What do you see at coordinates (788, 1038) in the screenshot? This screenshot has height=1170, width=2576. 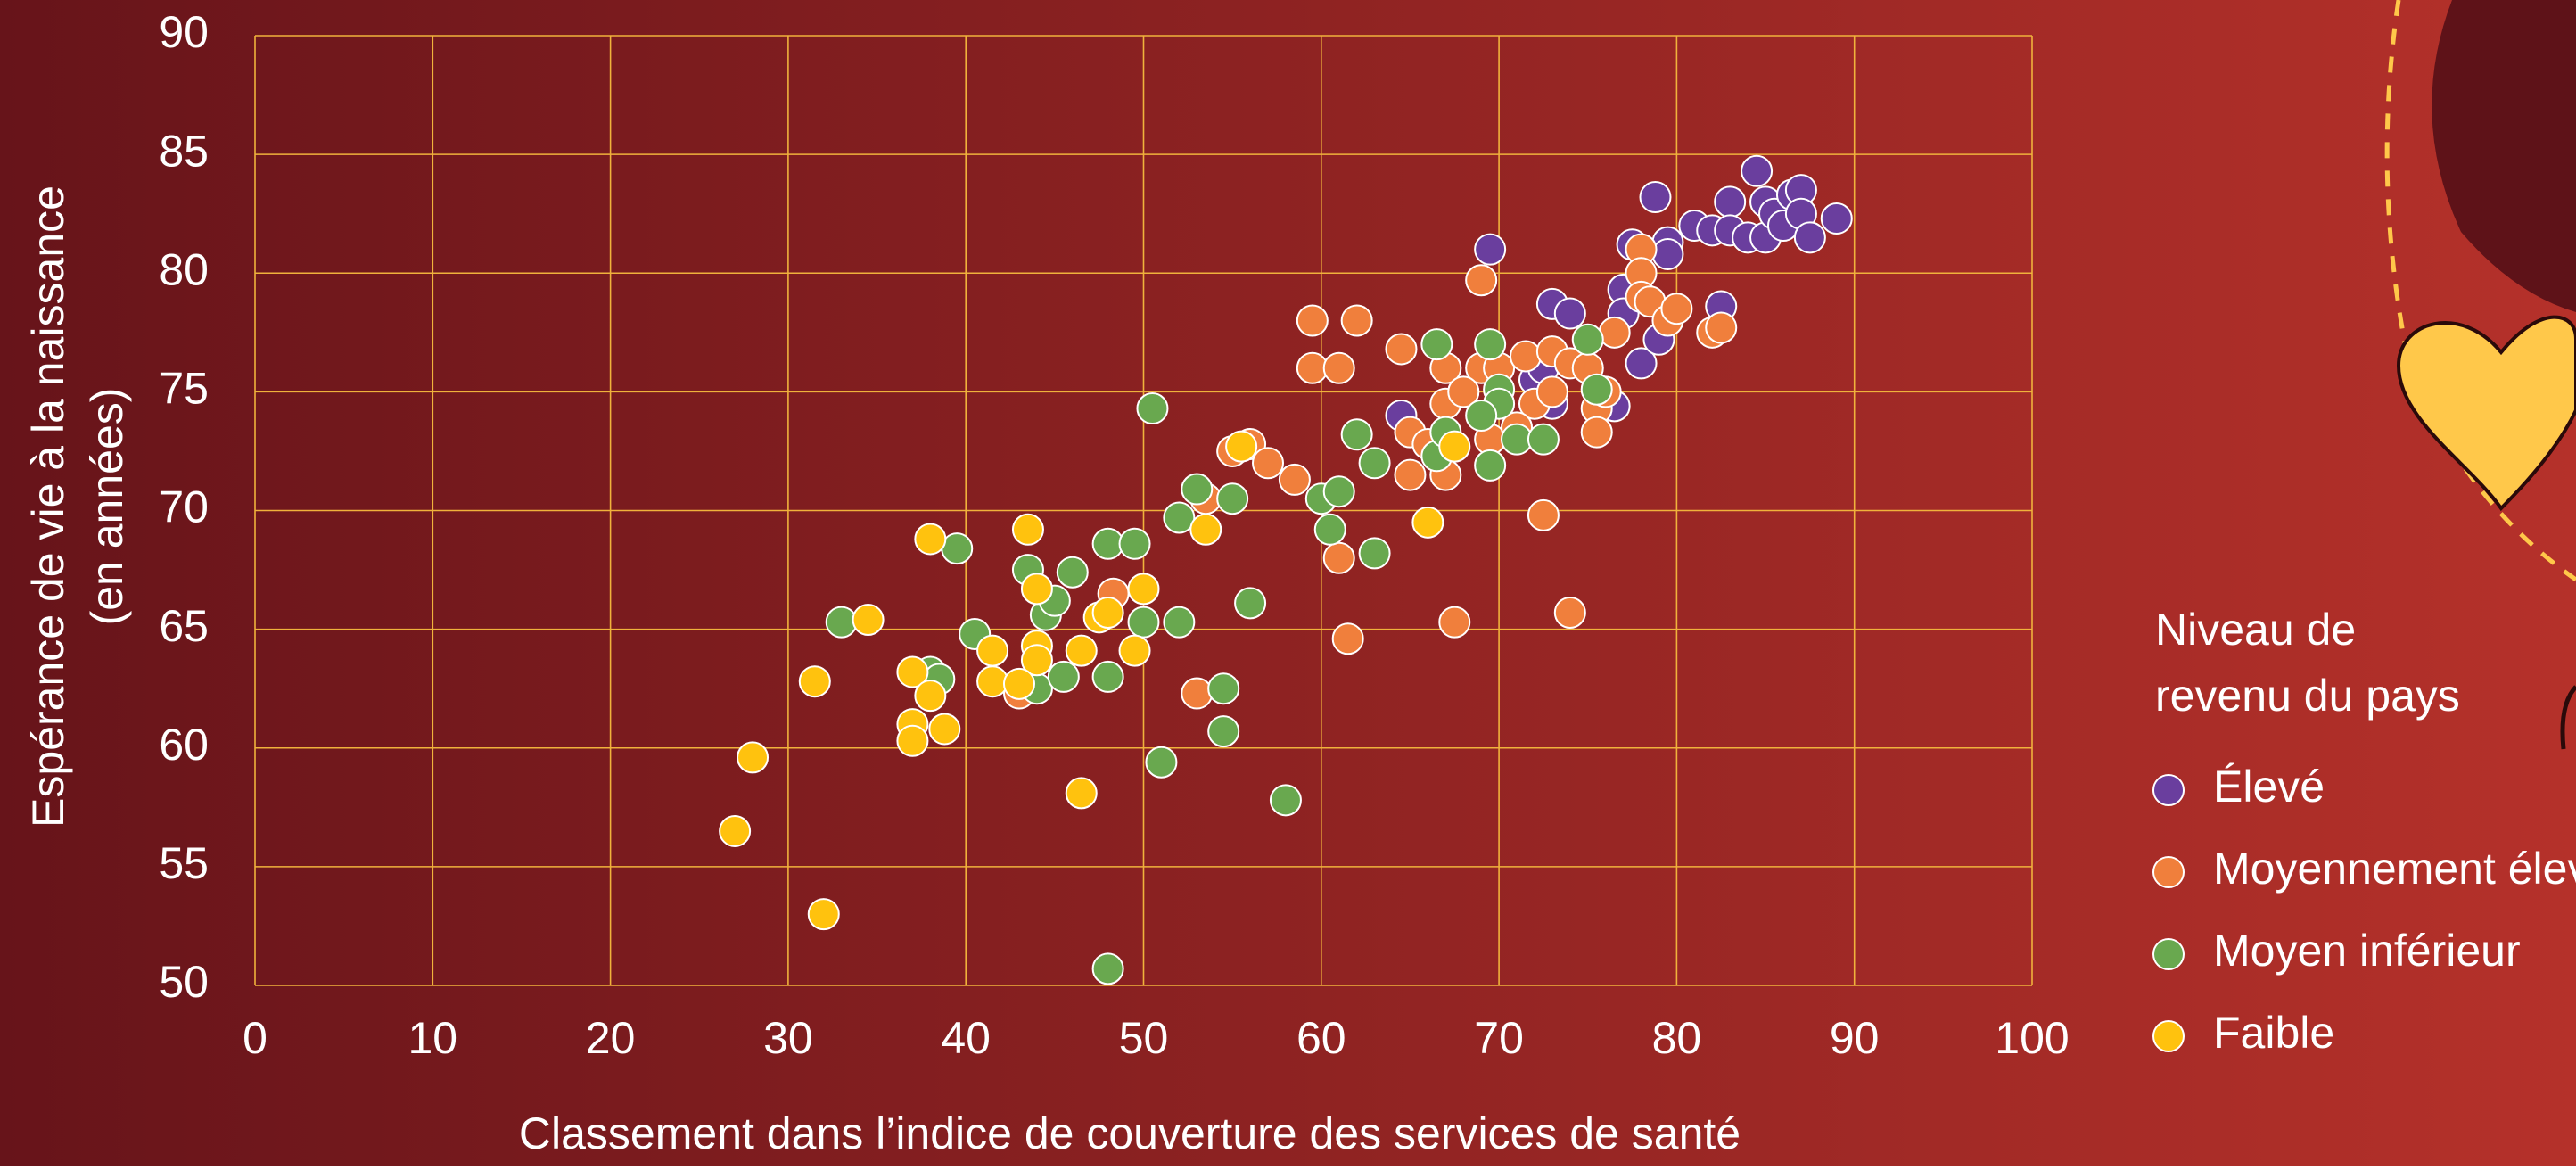 I see `x-tick-label: 30` at bounding box center [788, 1038].